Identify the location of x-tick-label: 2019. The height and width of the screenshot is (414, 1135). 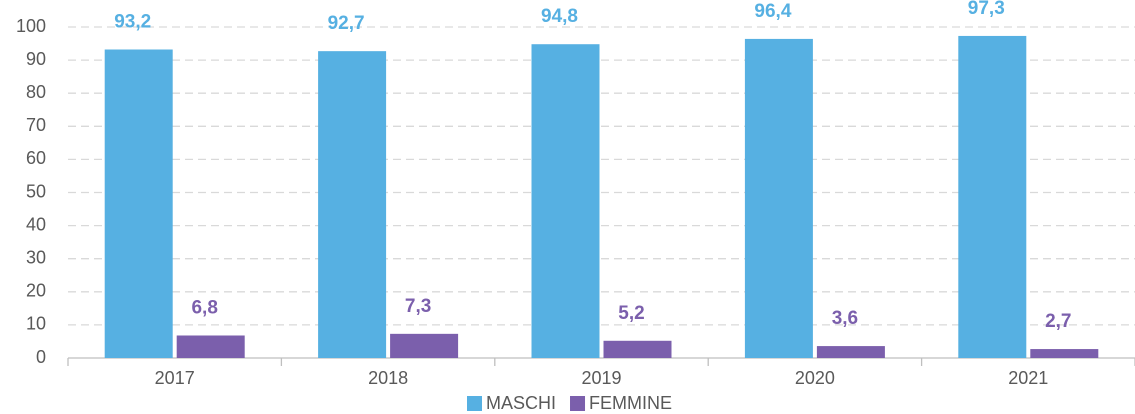
(601, 378).